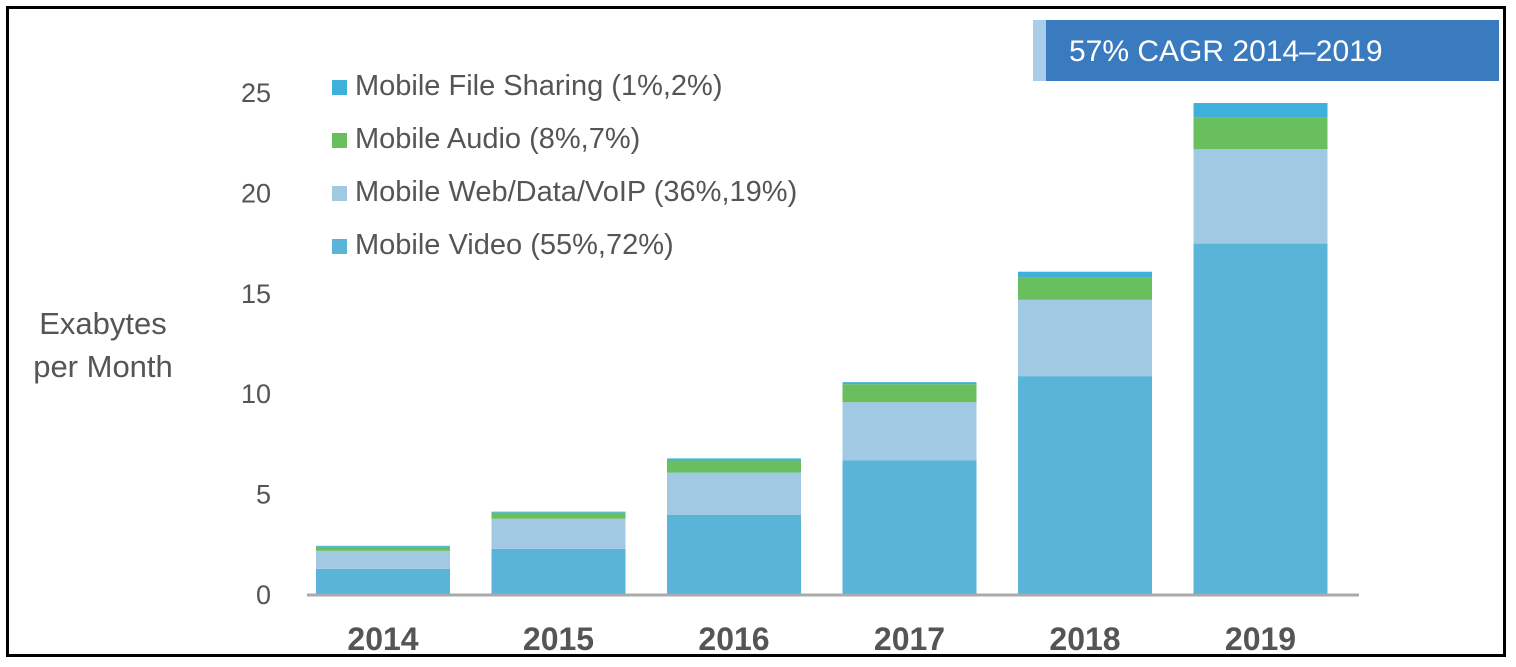 Image resolution: width=1516 pixels, height=667 pixels. I want to click on y-tick-label: 15, so click(256, 294).